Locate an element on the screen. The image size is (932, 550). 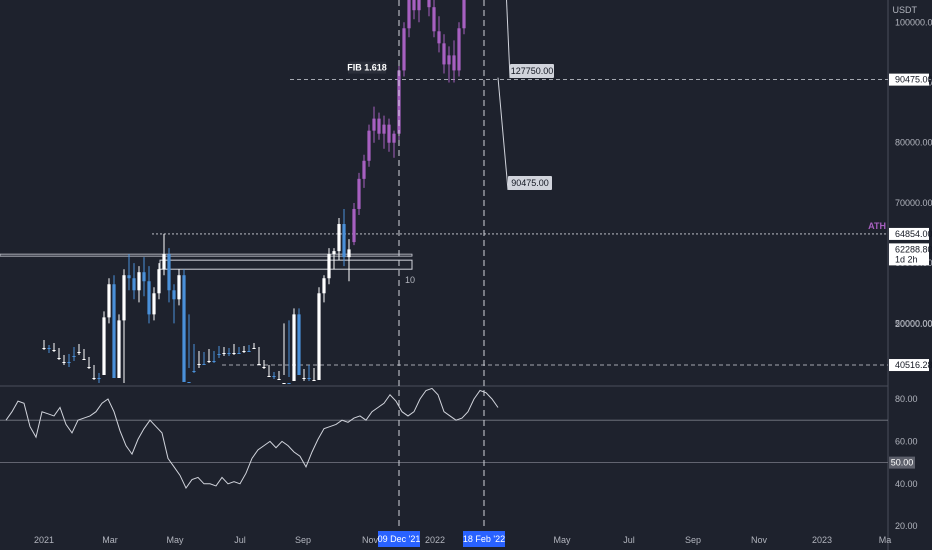
time-marker-label: 09 Dec '21 is located at coordinates (399, 539).